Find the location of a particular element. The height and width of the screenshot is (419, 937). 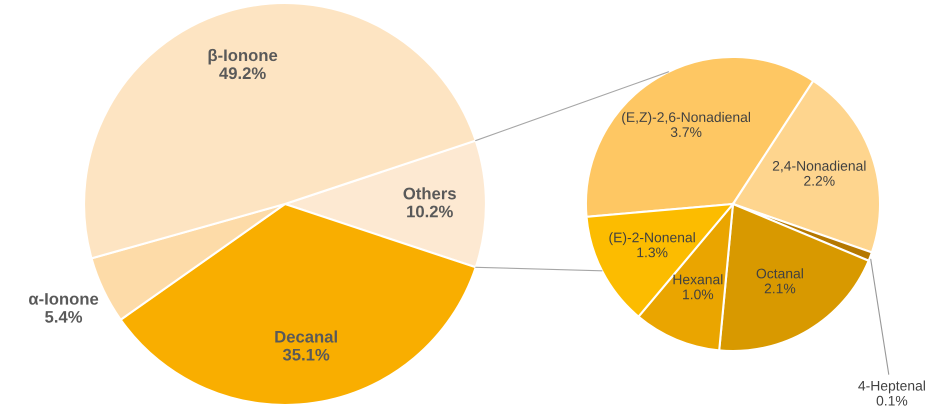

slice-label: Decanal is located at coordinates (306, 336).